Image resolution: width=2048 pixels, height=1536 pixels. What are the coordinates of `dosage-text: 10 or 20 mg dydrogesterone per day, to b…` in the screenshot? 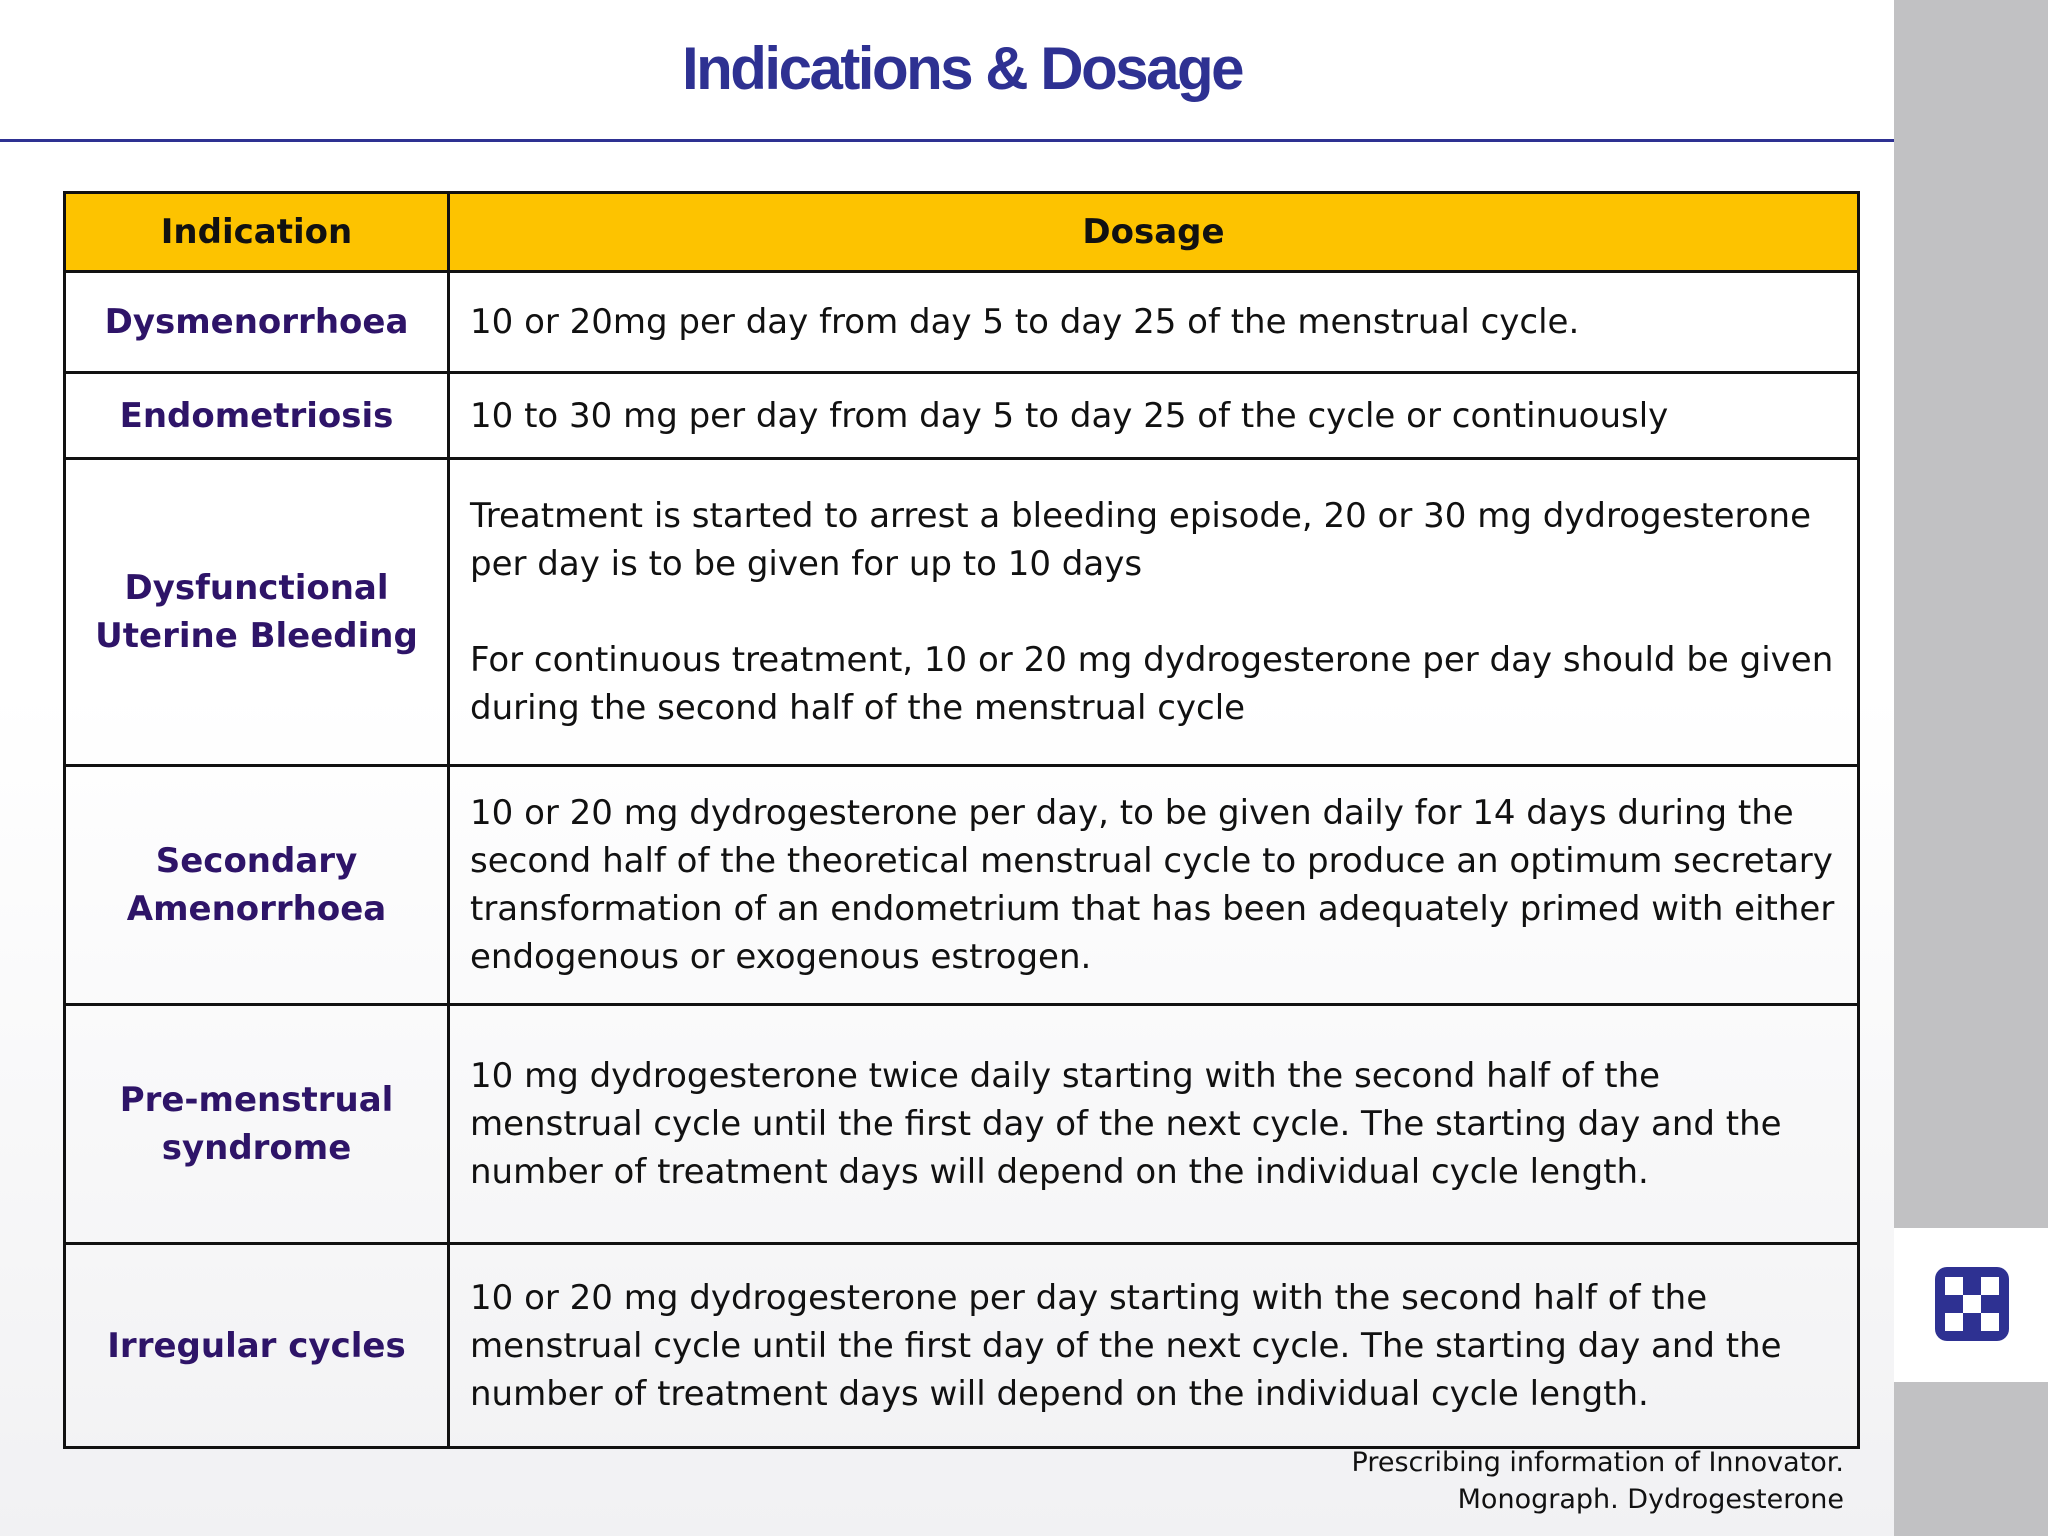 It's located at (1152, 885).